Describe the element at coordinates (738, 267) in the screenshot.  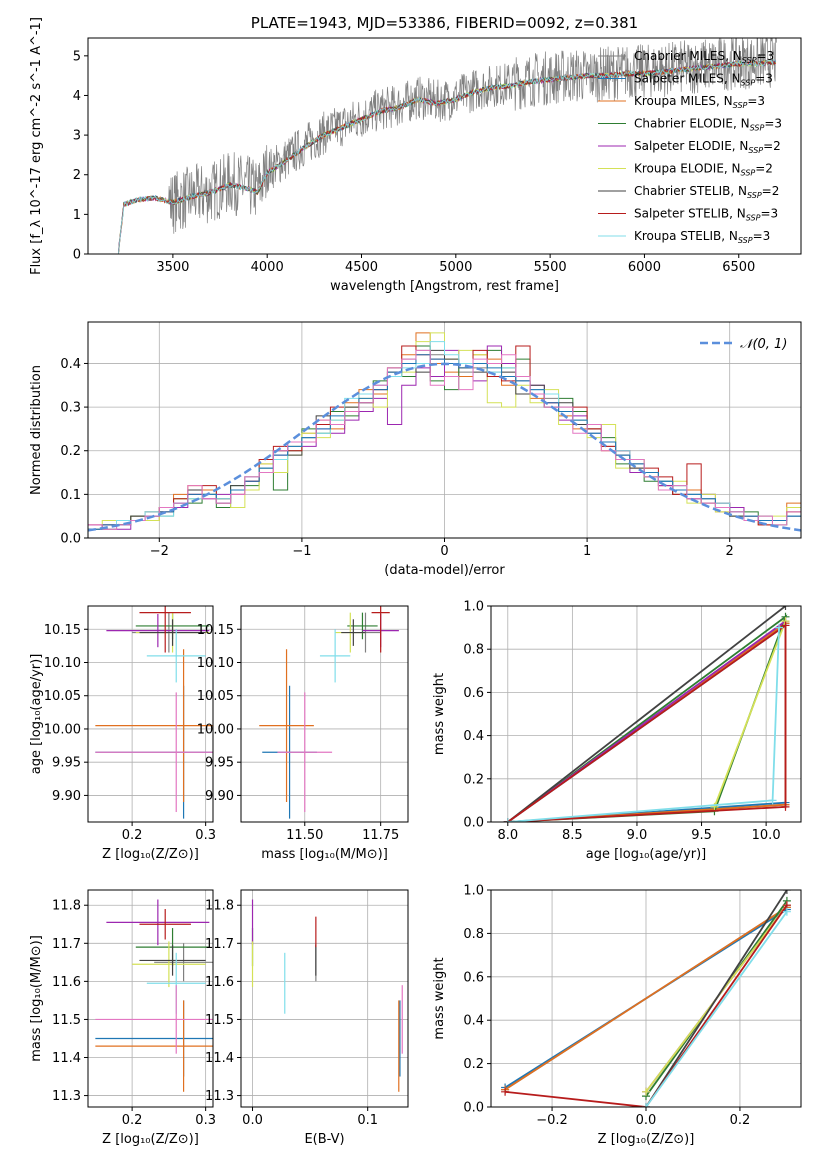
I see `x-tick-label: 6500` at that location.